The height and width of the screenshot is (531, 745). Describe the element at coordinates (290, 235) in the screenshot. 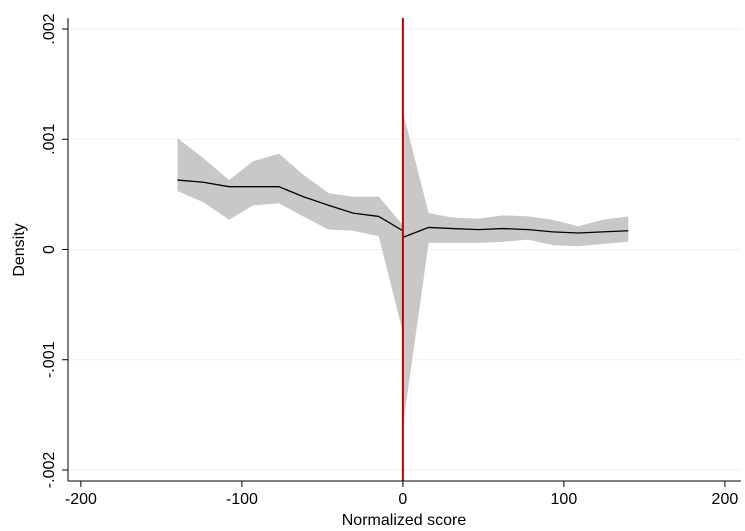

I see `confidence-band` at that location.